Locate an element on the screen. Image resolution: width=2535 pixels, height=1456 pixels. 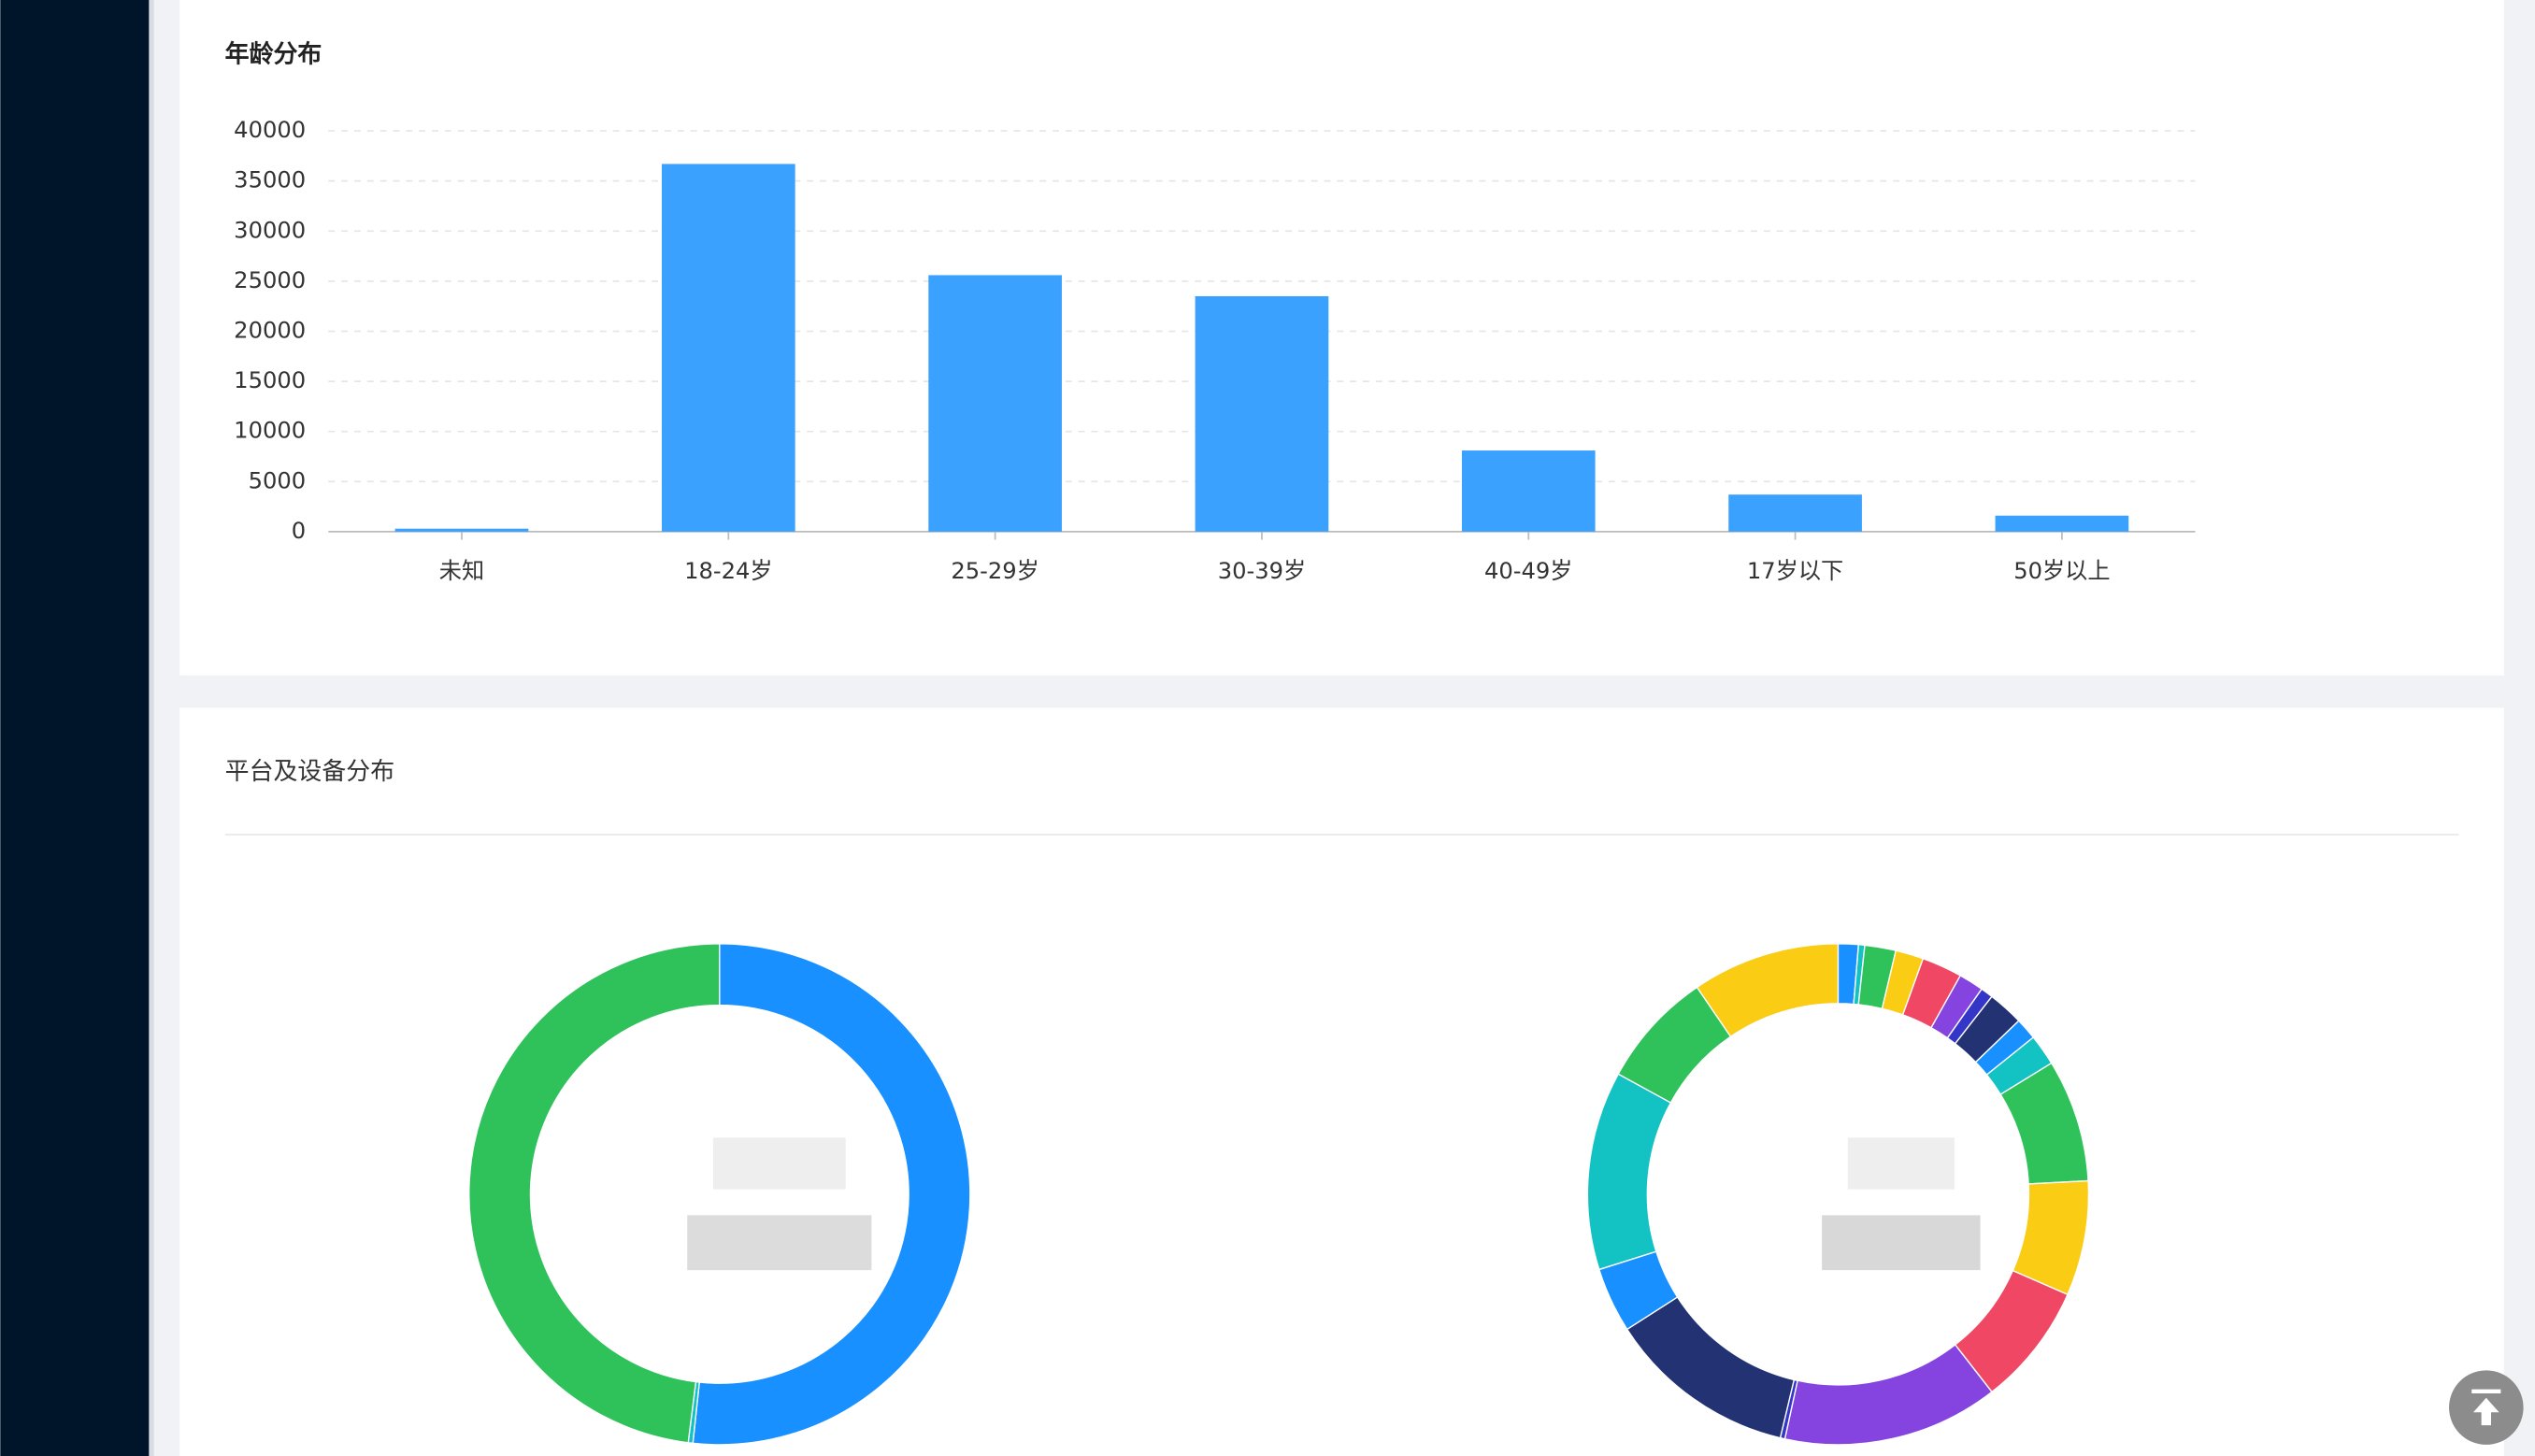
x-tick-label: 未知 is located at coordinates (461, 571).